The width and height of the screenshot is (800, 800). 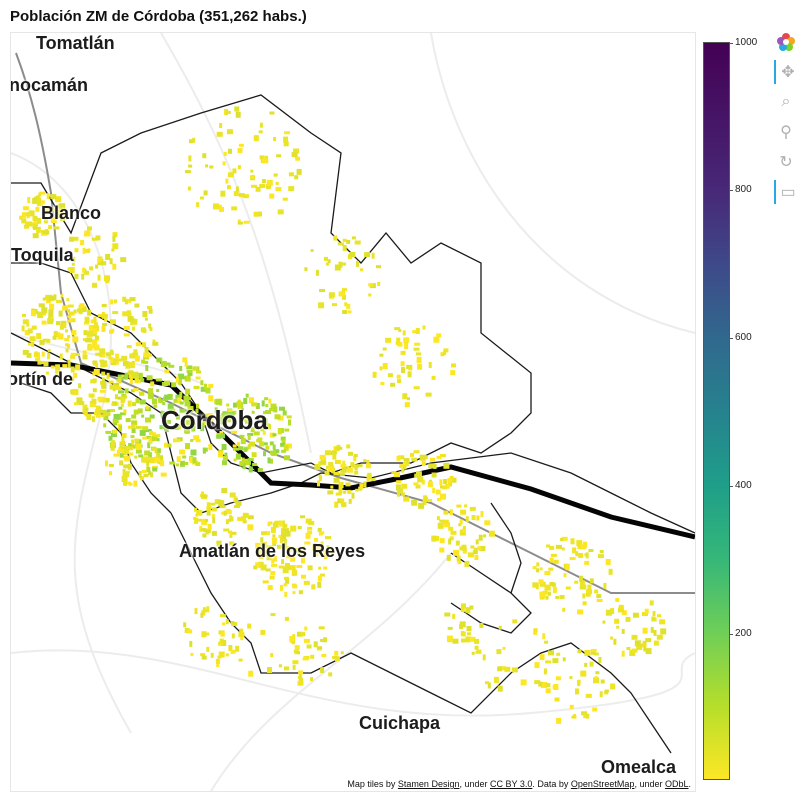 What do you see at coordinates (786, 101) in the screenshot?
I see `box-zoom-tool-icon: ⌕` at bounding box center [786, 101].